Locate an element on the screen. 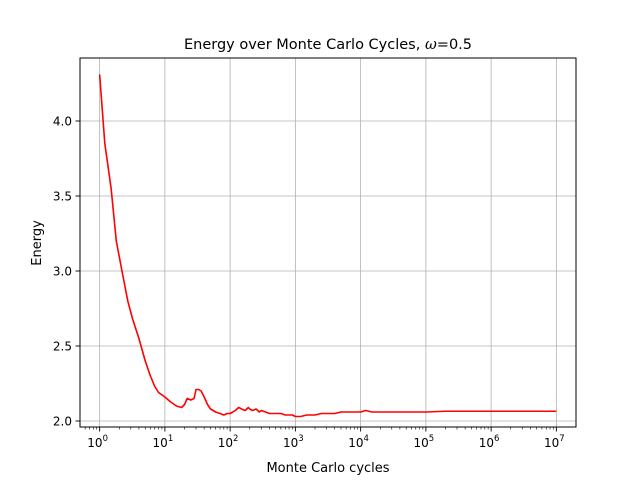 The height and width of the screenshot is (480, 640). x-tick-label-7: 10⁷ is located at coordinates (554, 442).